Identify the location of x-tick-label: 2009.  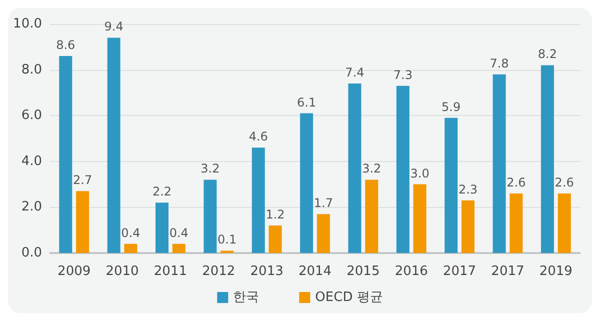
(74, 271).